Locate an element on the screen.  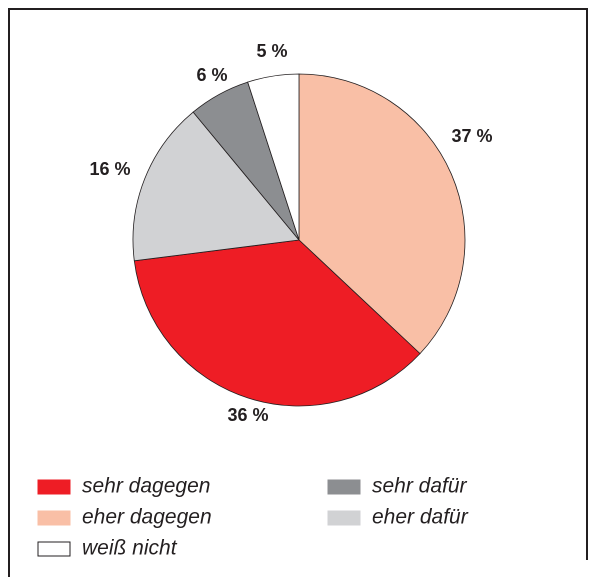
legend-label: sehr dafür is located at coordinates (420, 486).